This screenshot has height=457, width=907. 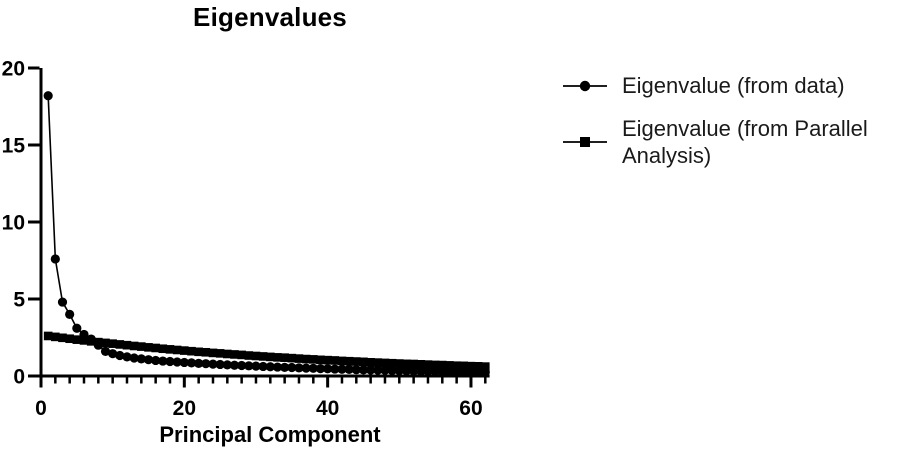 What do you see at coordinates (585, 85) in the screenshot?
I see `line-circle-marker-icon` at bounding box center [585, 85].